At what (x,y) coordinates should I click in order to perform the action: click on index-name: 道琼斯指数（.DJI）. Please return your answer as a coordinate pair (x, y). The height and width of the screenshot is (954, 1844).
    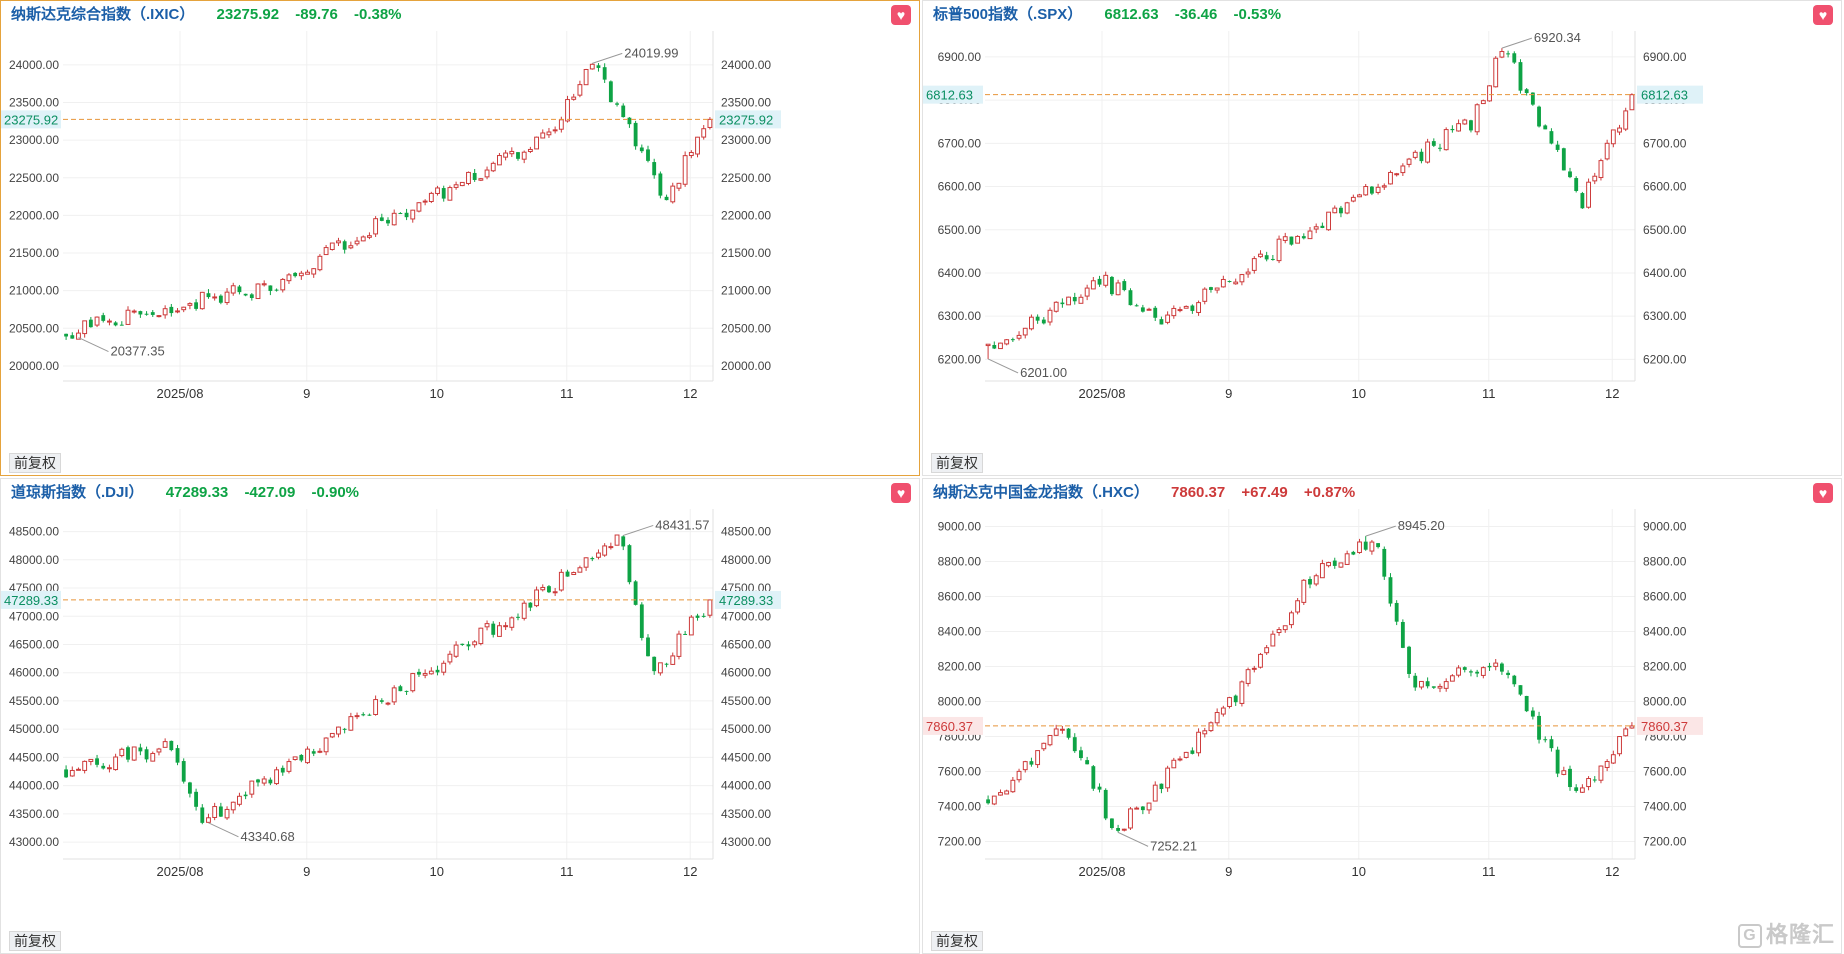
    Looking at the image, I should click on (77, 492).